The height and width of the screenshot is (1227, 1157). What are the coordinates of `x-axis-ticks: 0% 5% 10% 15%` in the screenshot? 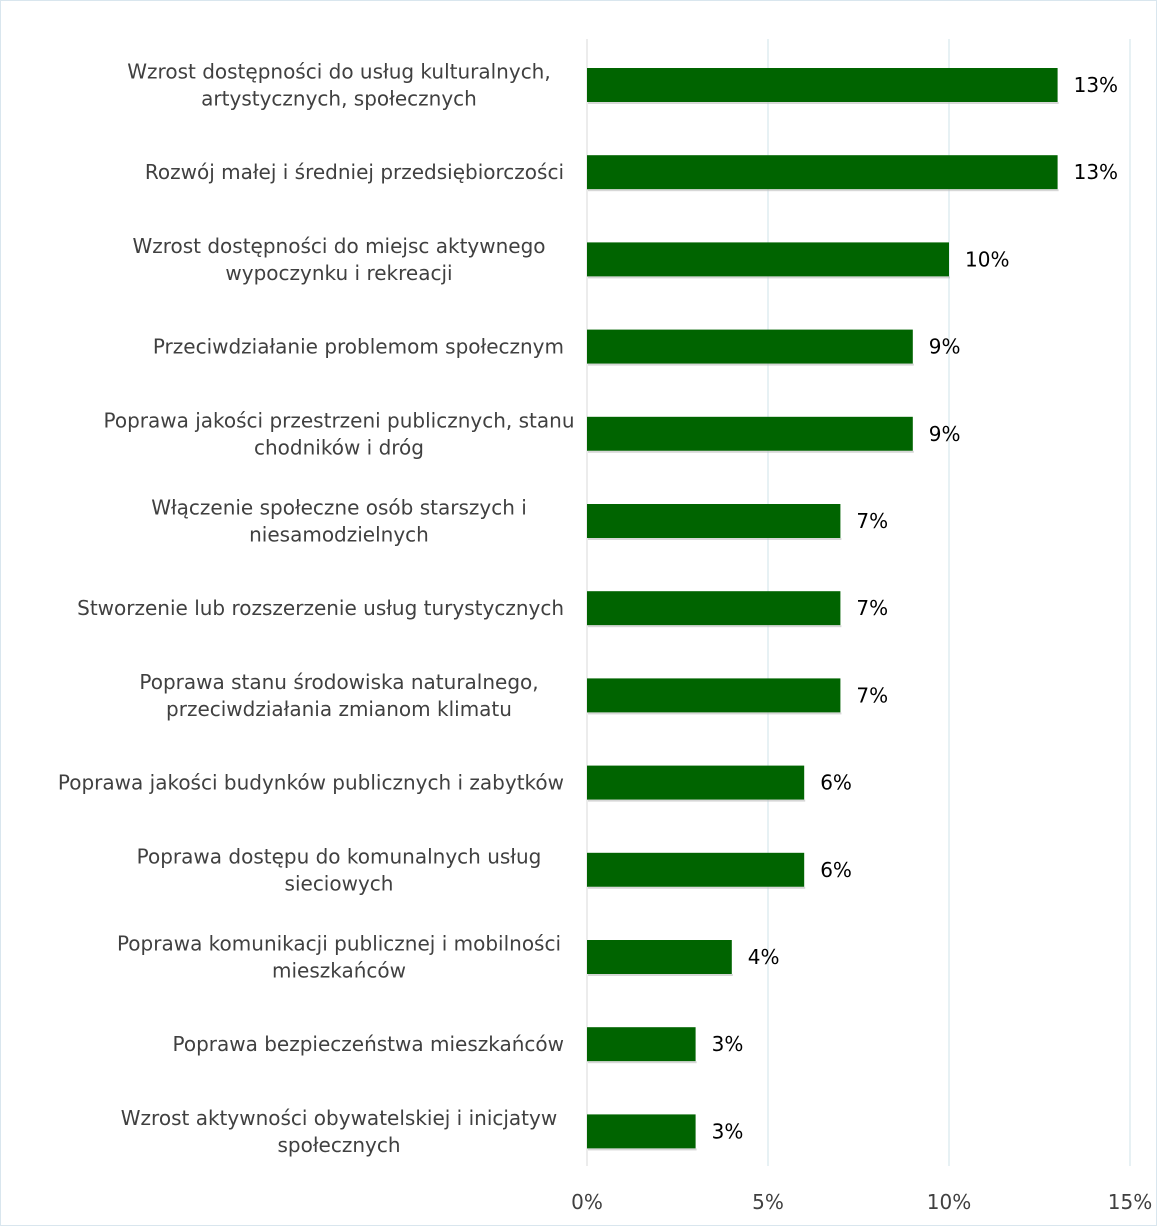 It's located at (861, 1202).